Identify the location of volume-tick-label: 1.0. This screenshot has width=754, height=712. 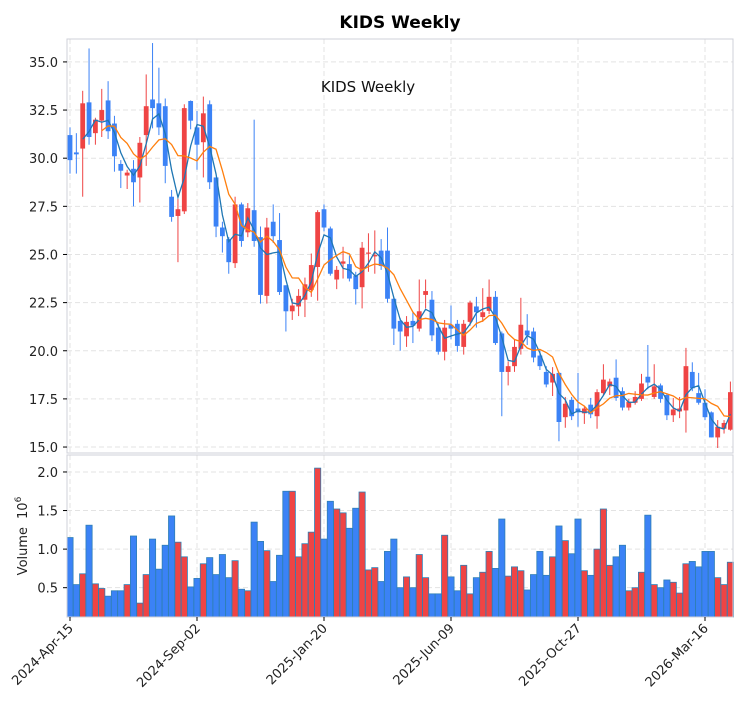
(47, 550).